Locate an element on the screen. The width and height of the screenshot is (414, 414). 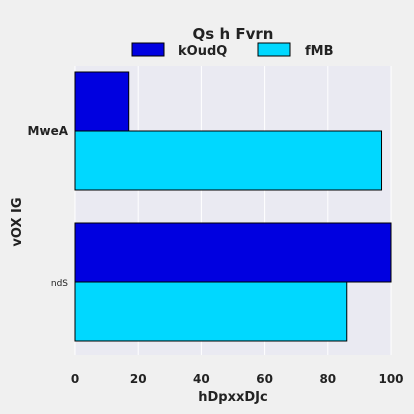
y-axis-ticks: MweA ndS is located at coordinates (48, 206).